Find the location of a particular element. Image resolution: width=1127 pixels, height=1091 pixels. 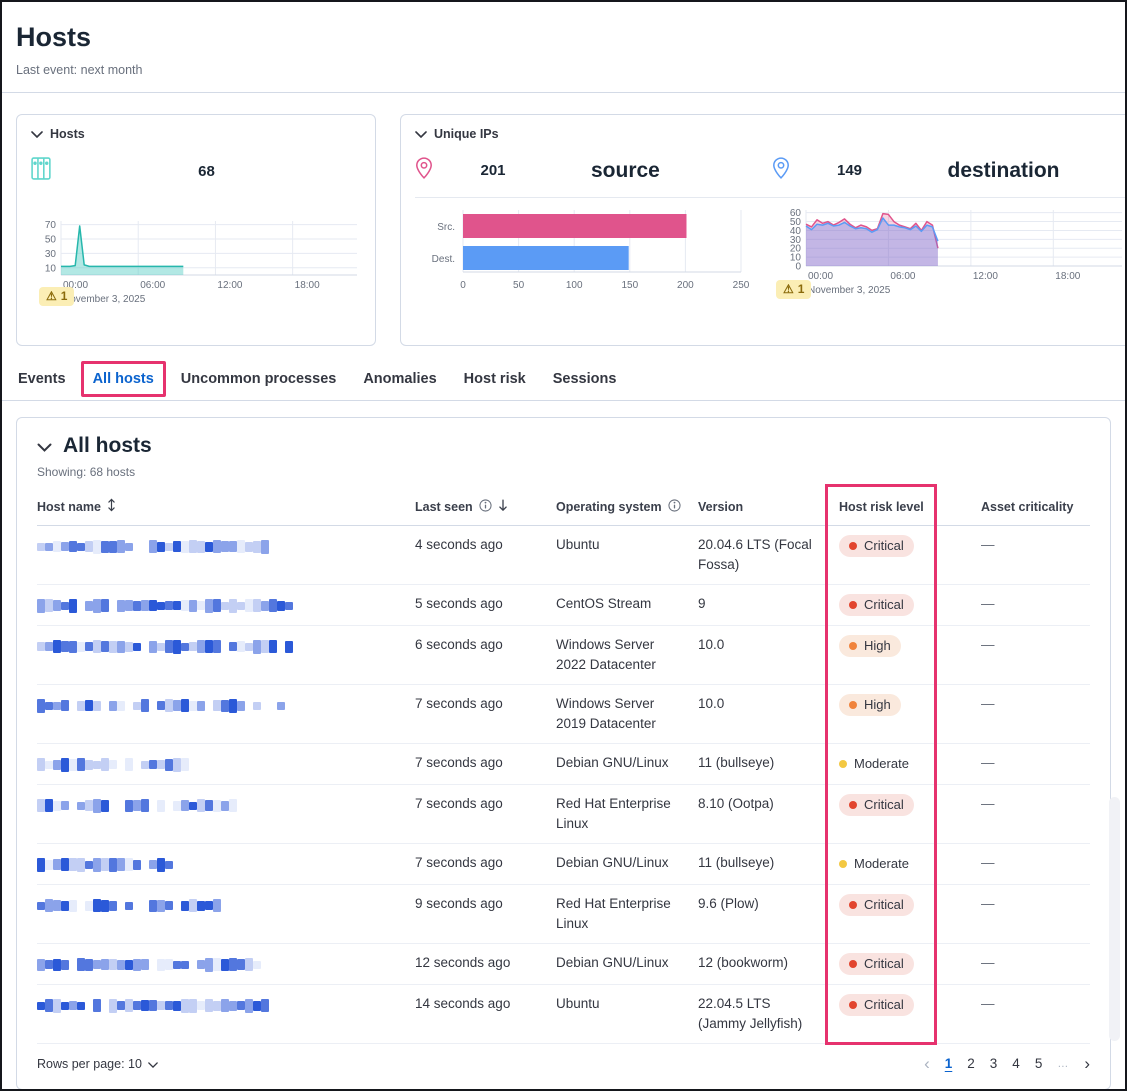

os-cell: Windows Server 2019 Datacenter is located at coordinates (606, 713).